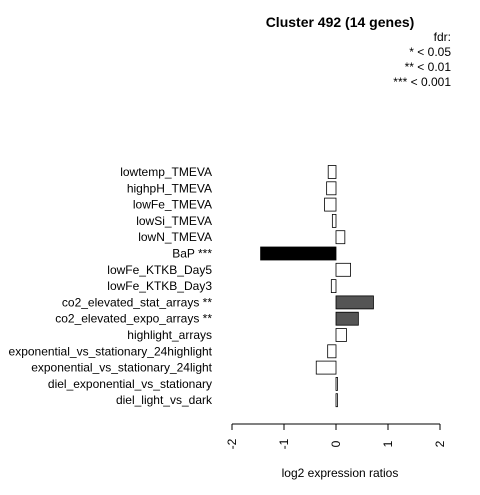 The image size is (480, 495). Describe the element at coordinates (428, 67) in the screenshot. I see `legend-line: ** < 0.01` at that location.